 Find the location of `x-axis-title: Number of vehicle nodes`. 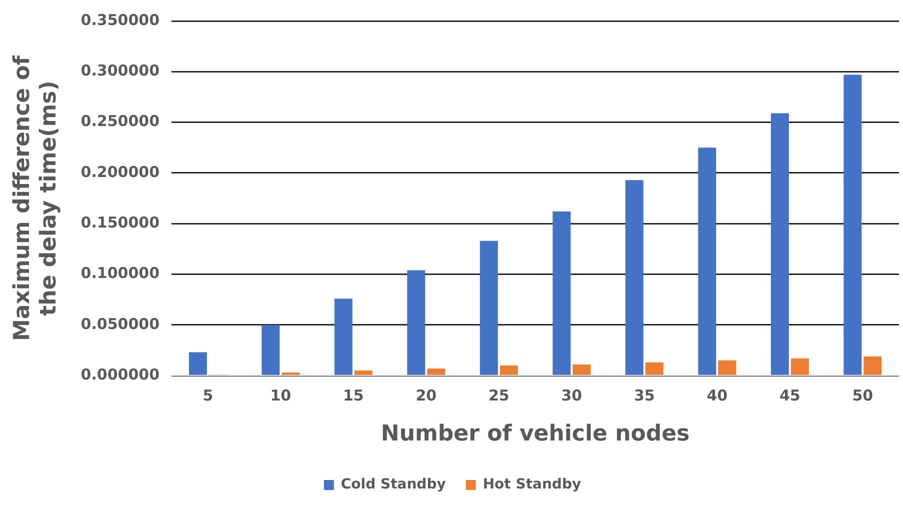

x-axis-title: Number of vehicle nodes is located at coordinates (535, 434).